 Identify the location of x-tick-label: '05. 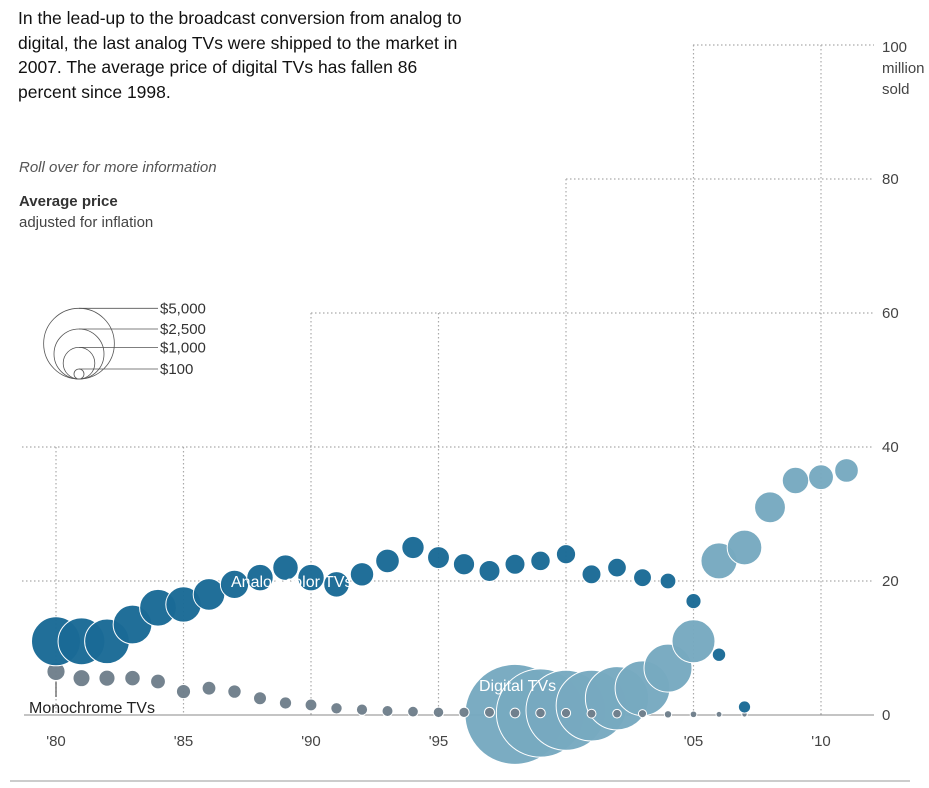
(694, 741).